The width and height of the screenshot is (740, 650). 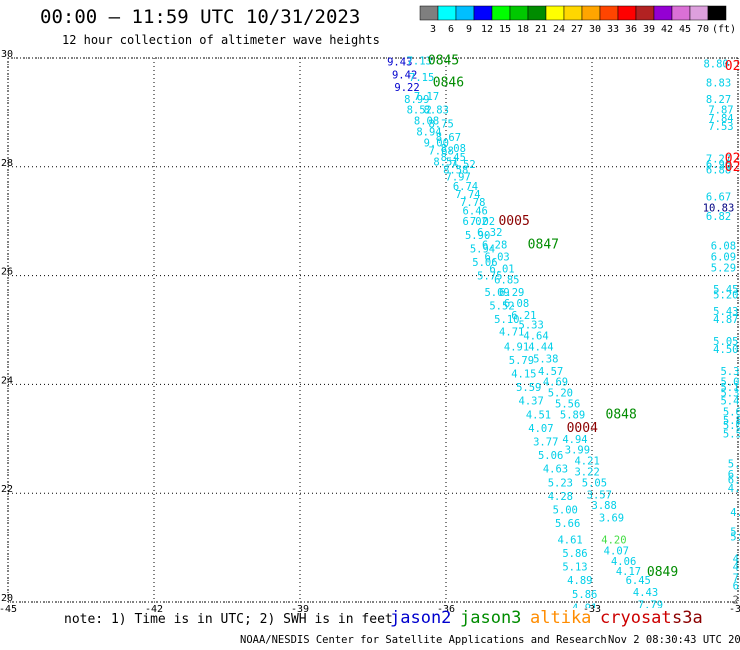 I want to click on colorbar-label: 39, so click(x=649, y=29).